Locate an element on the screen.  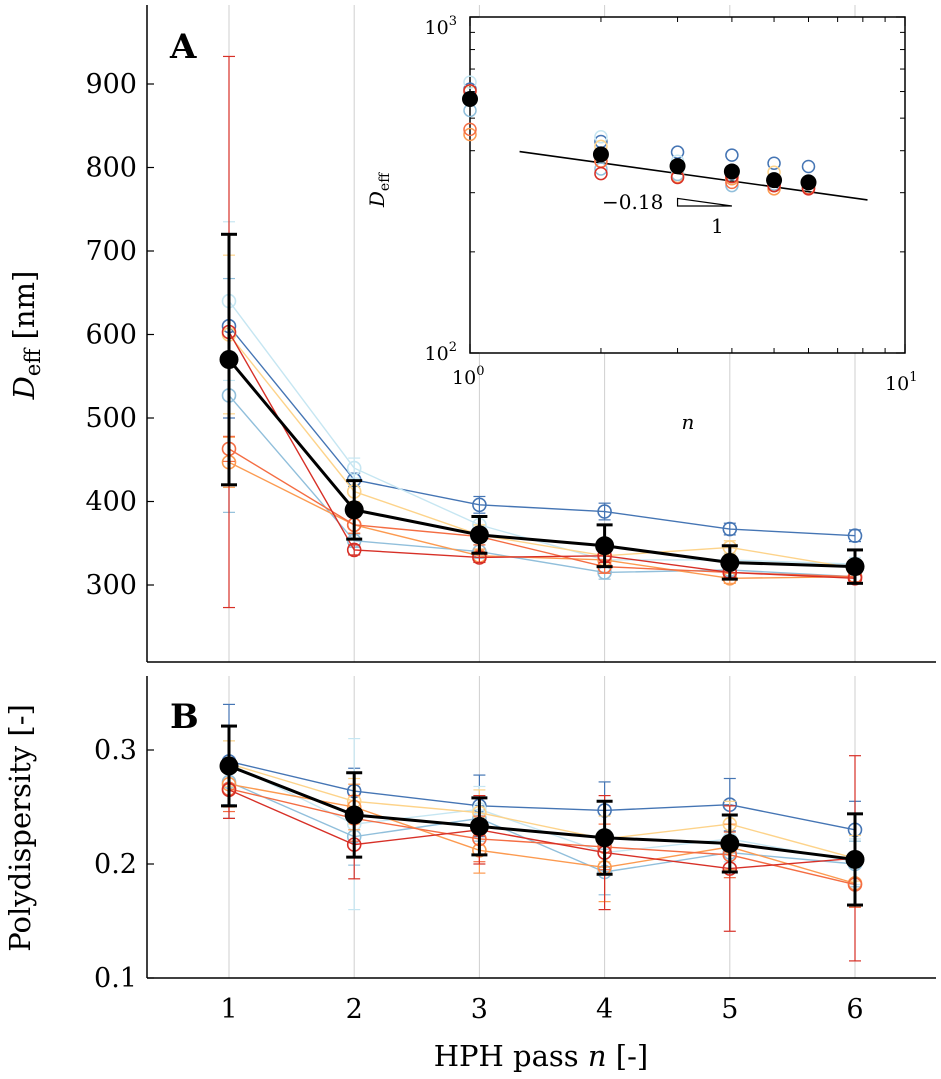
inset-x-tick-label: 101 is located at coordinates (901, 382).